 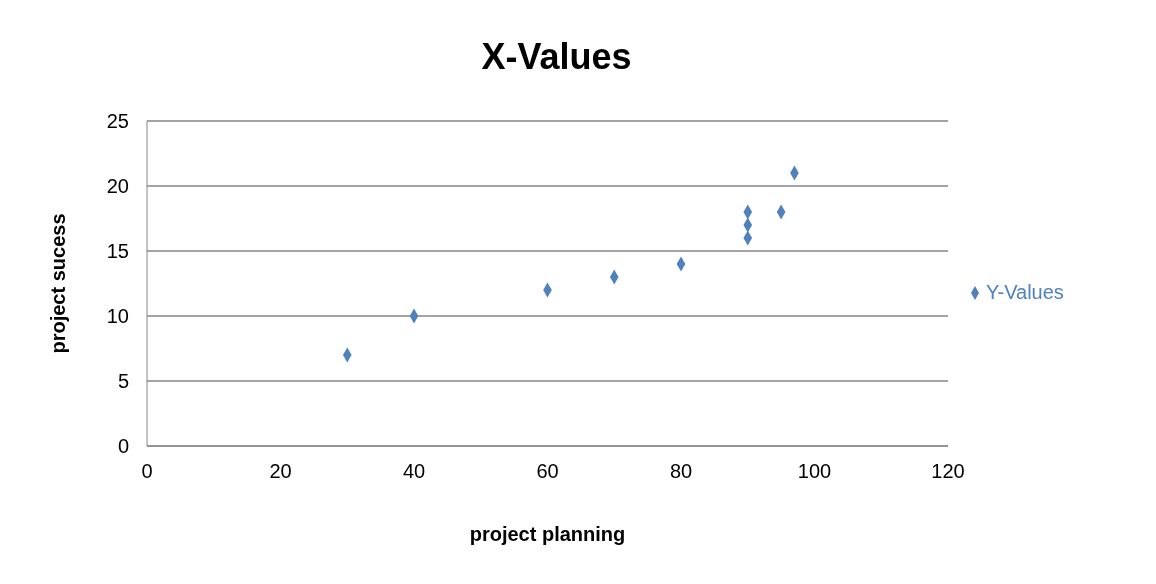 What do you see at coordinates (556, 57) in the screenshot?
I see `chart-title: X-Values` at bounding box center [556, 57].